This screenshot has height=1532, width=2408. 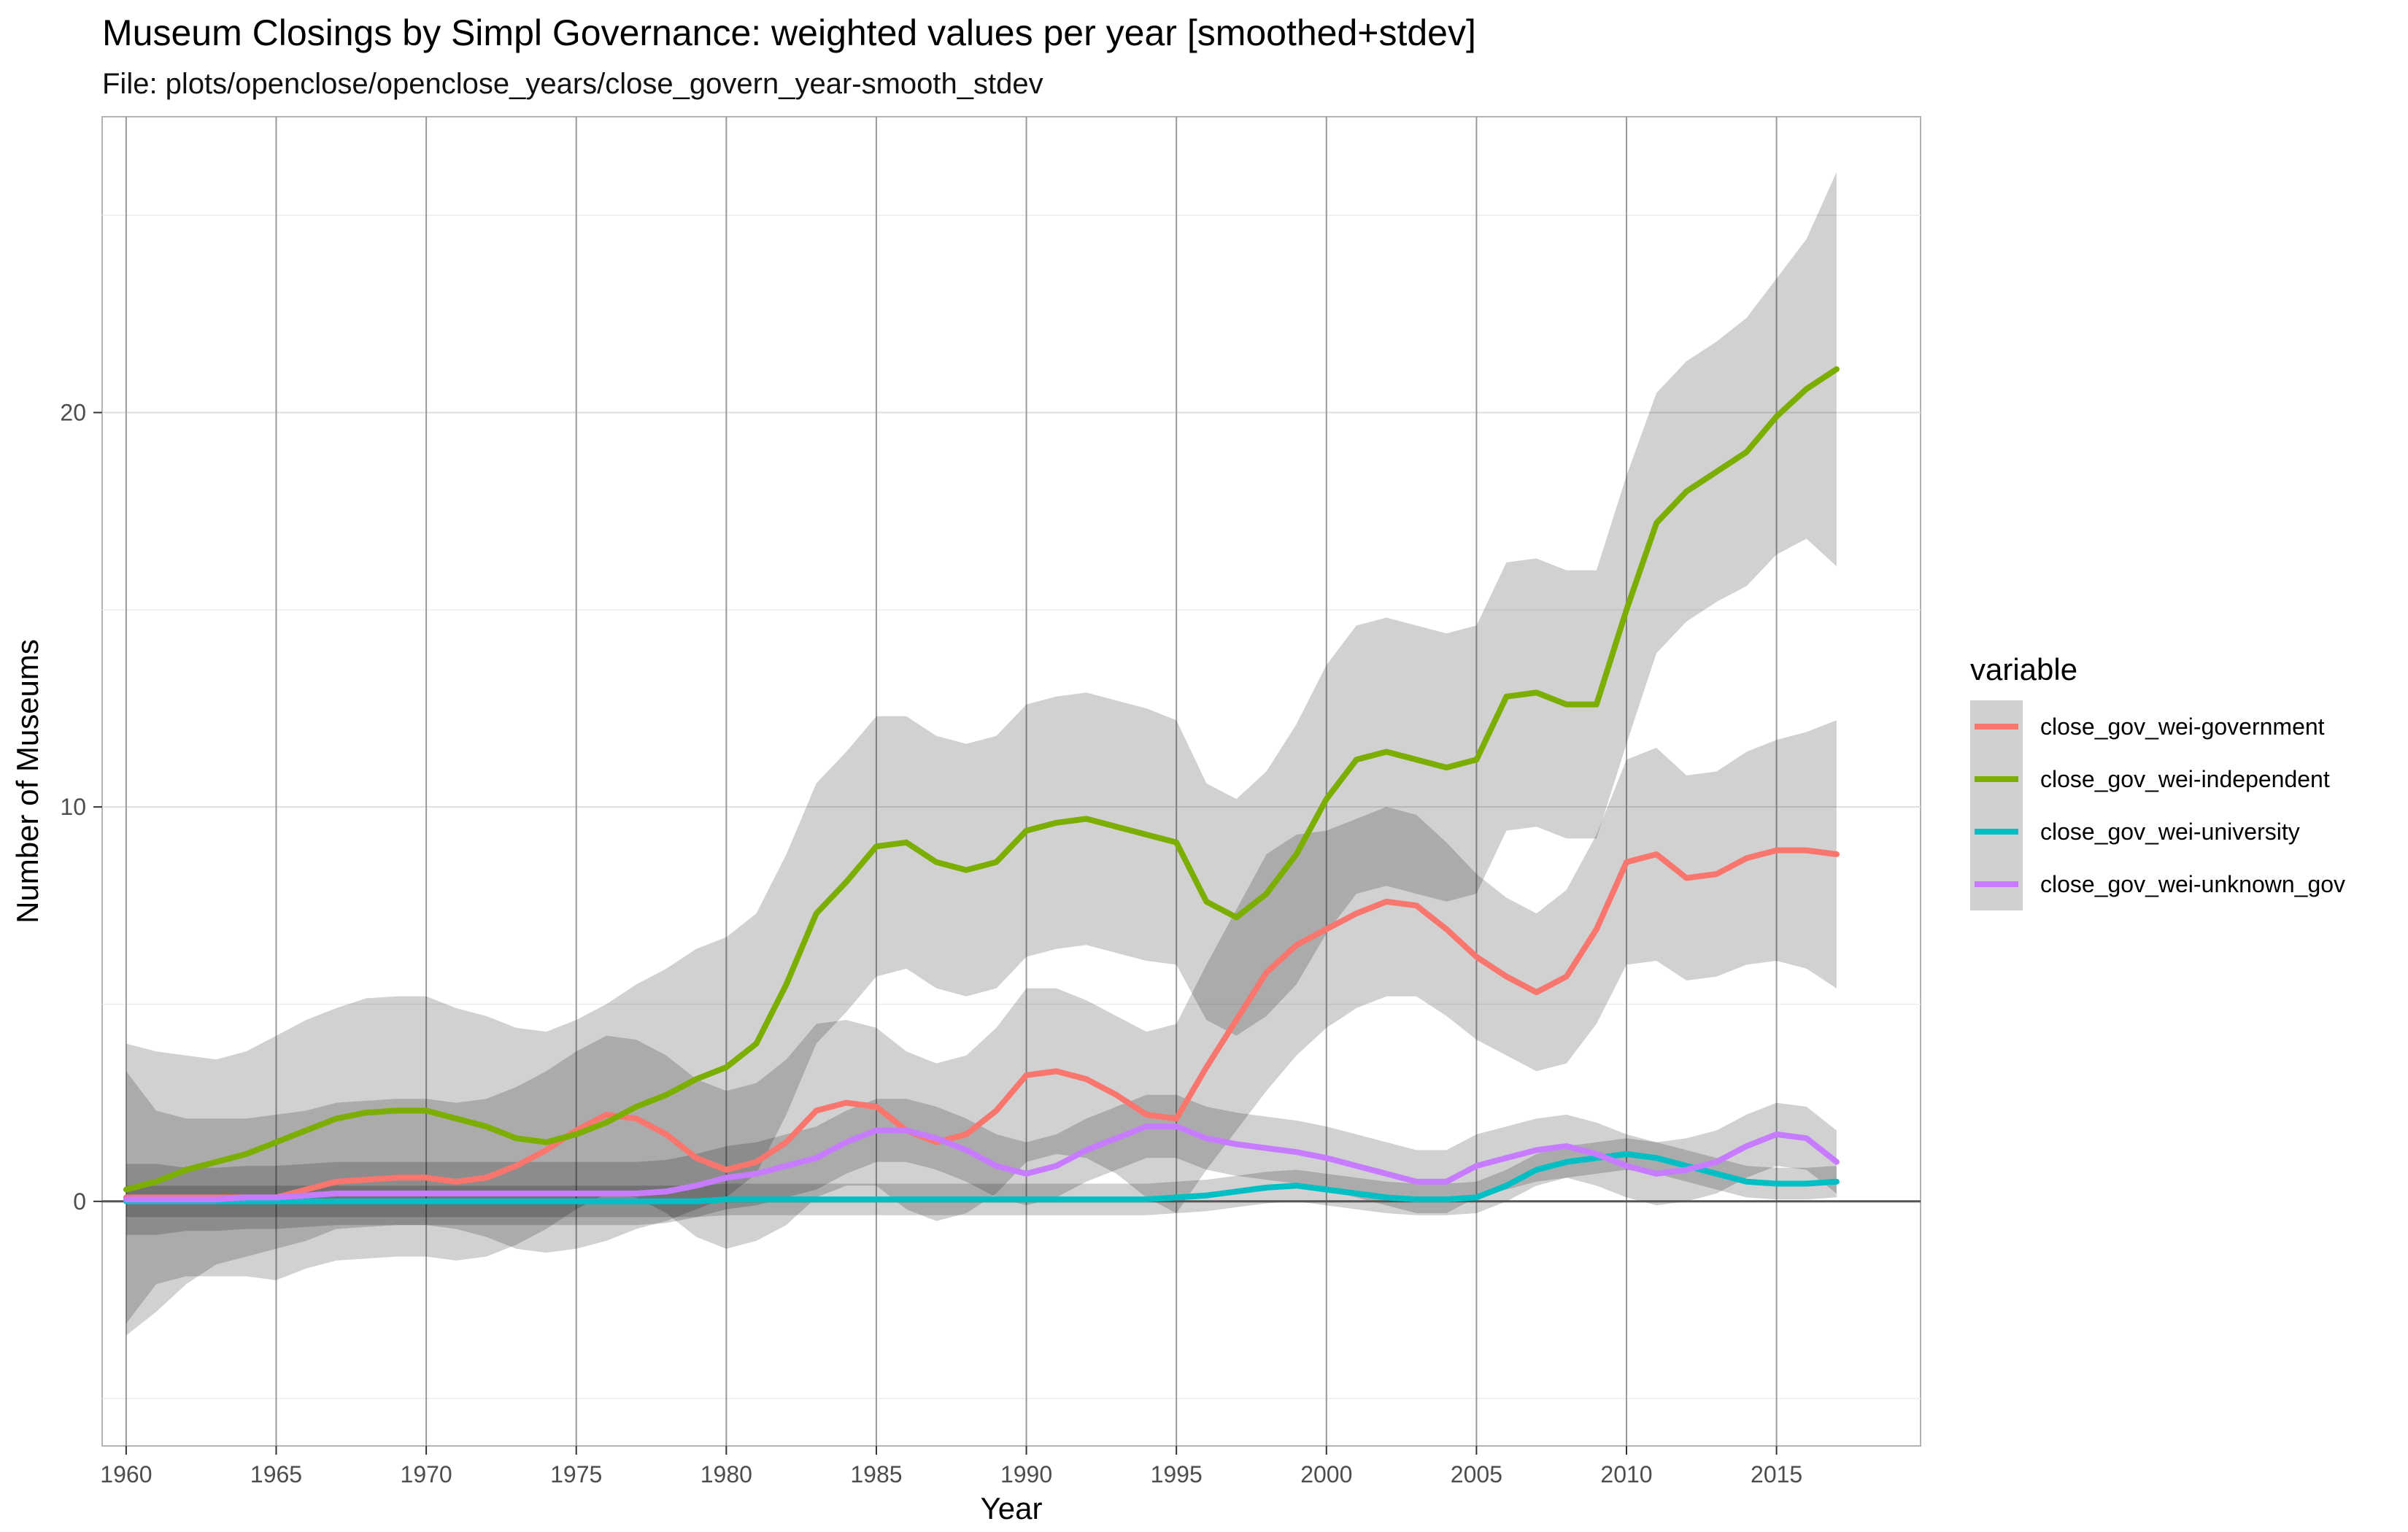 What do you see at coordinates (1476, 1474) in the screenshot?
I see `x-tick-label: 2005` at bounding box center [1476, 1474].